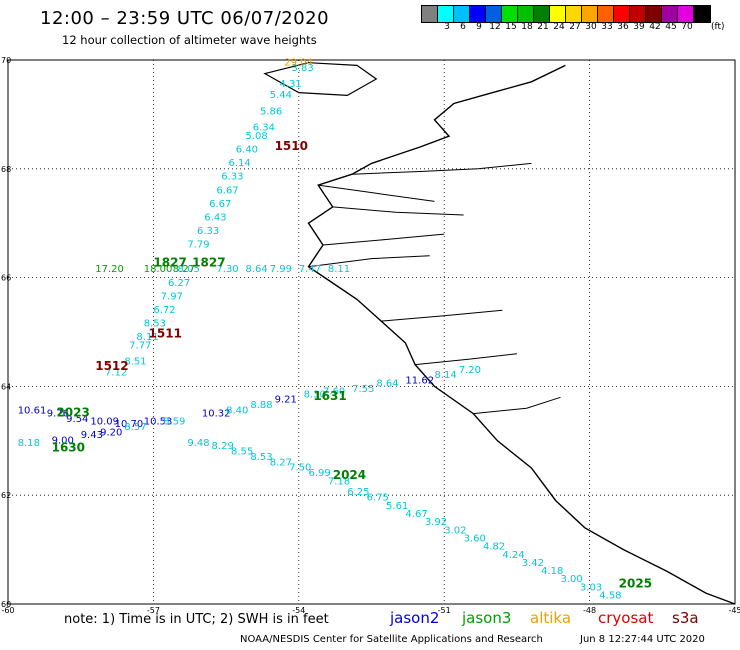 The width and height of the screenshot is (740, 650). Describe the element at coordinates (32, 411) in the screenshot. I see `wave-height-label: 10.61` at that location.